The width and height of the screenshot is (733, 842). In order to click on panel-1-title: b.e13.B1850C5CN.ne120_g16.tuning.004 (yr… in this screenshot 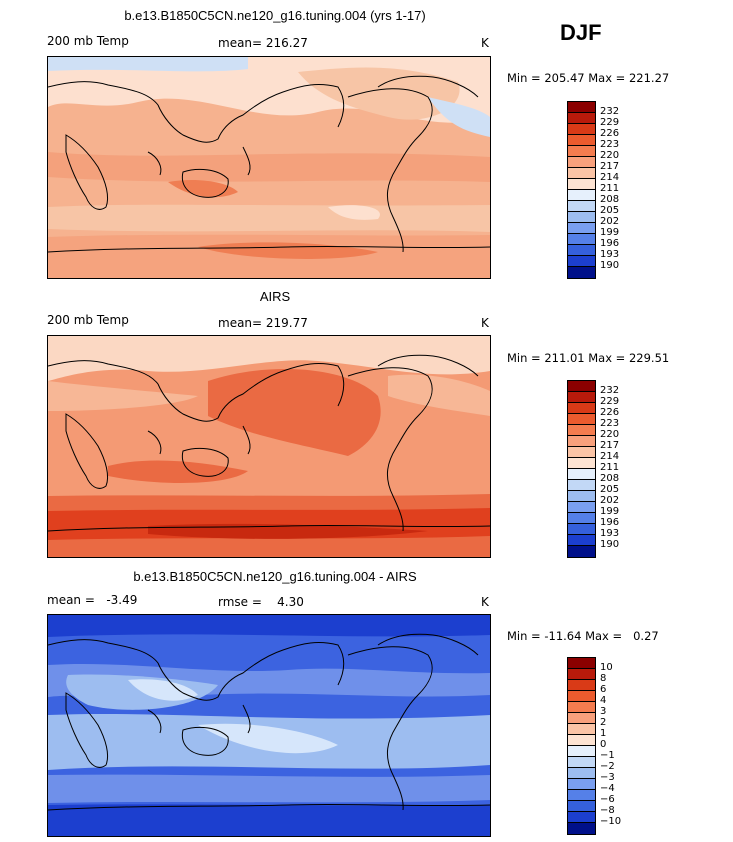, I will do `click(275, 15)`.